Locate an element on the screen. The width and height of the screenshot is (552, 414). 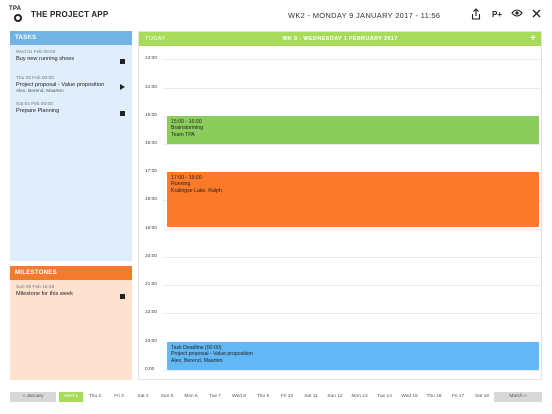
logo-text: TPA is located at coordinates (15, 9).